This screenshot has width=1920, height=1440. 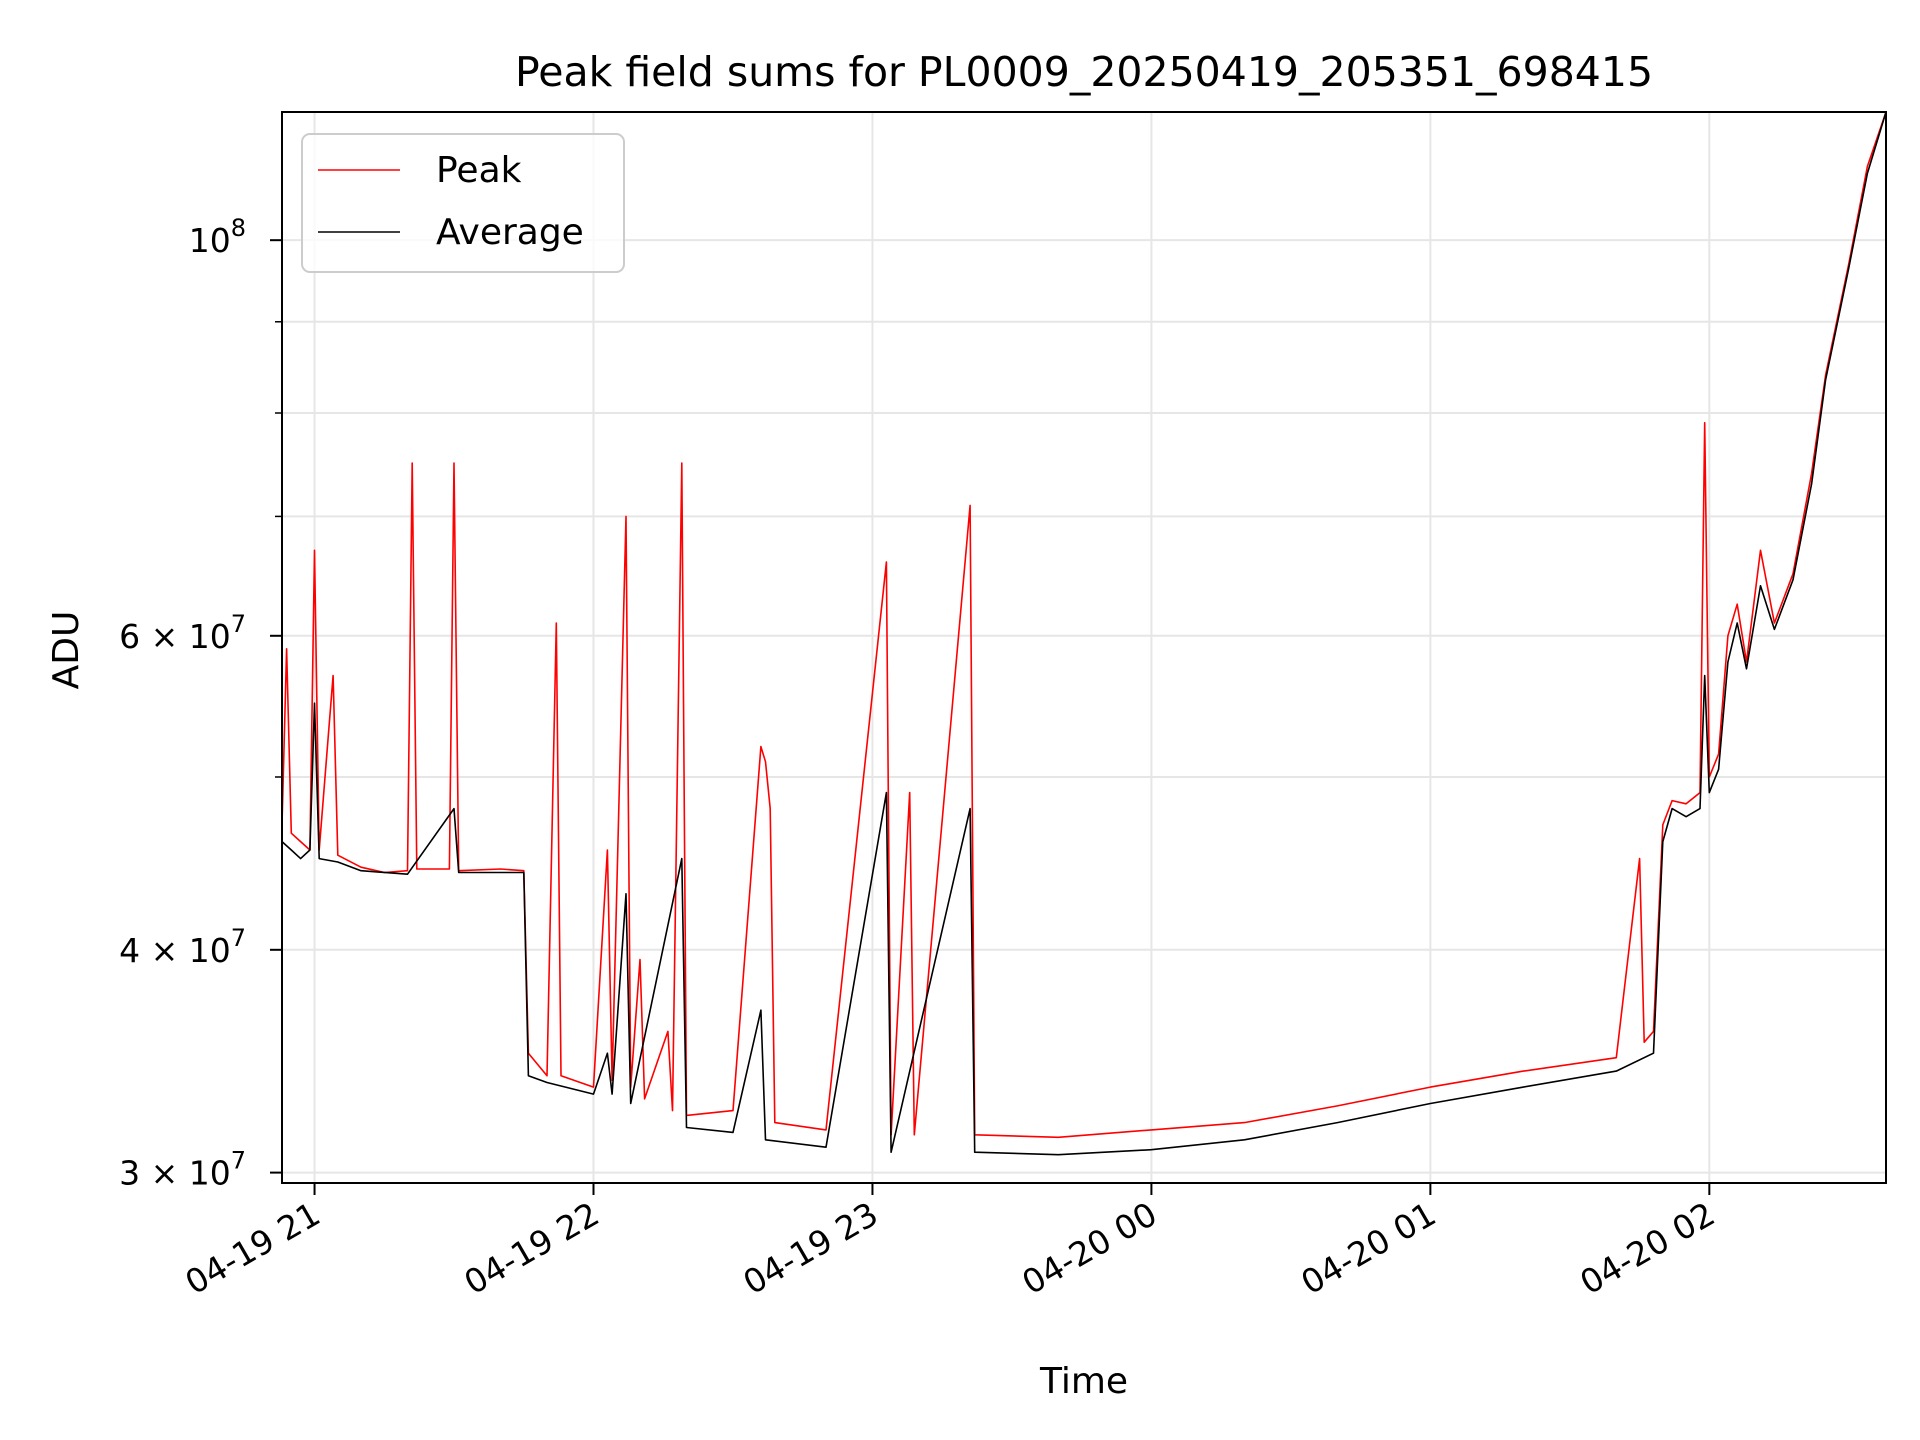 What do you see at coordinates (238, 228) in the screenshot?
I see `y-tick-exponent: 8` at bounding box center [238, 228].